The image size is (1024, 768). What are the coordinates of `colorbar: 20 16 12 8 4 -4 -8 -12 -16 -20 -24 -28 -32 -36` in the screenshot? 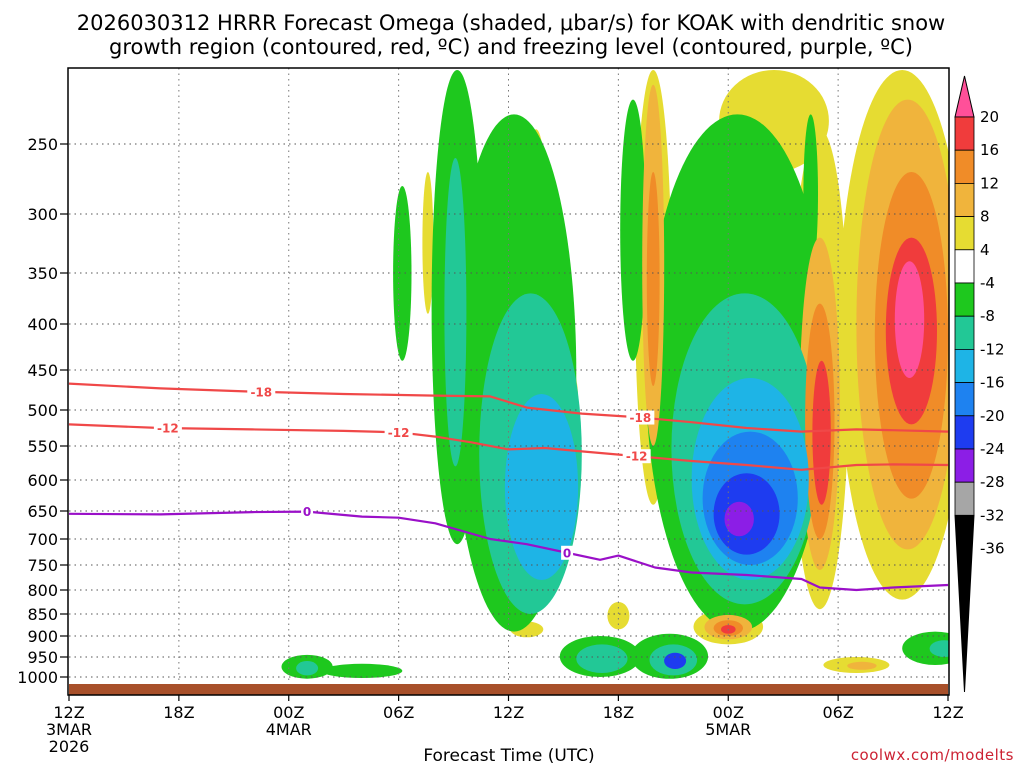 It's located at (979, 384).